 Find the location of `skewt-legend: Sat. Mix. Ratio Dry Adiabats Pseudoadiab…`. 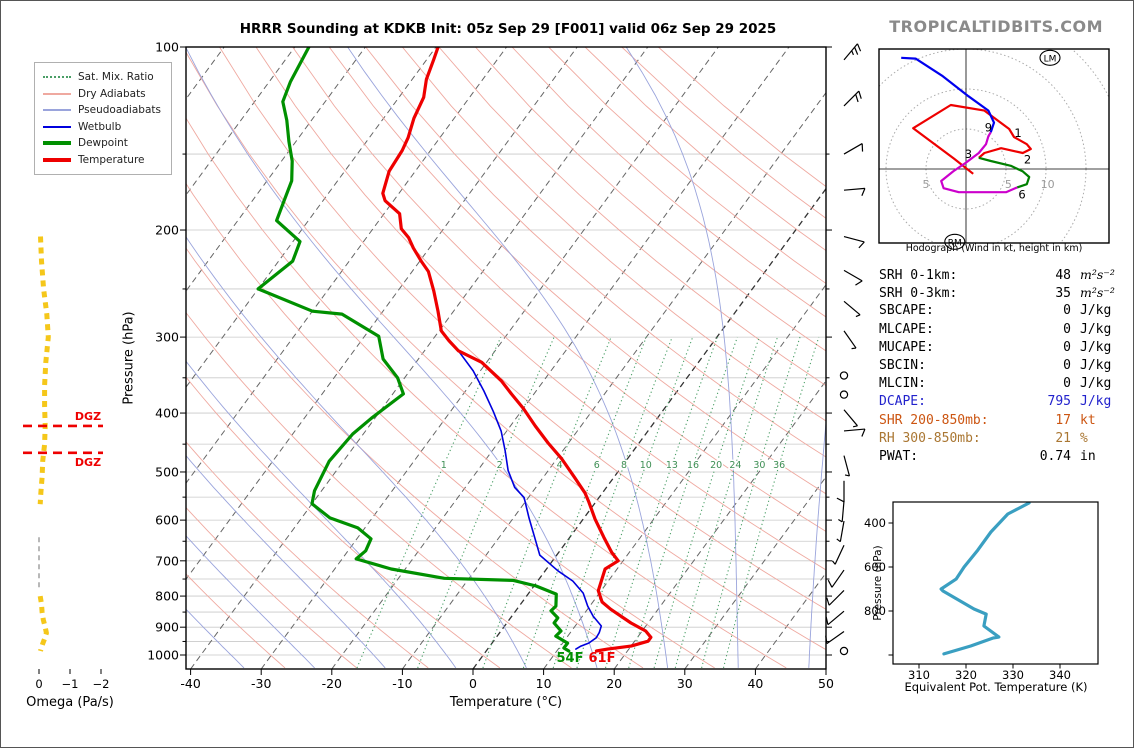

skewt-legend: Sat. Mix. Ratio Dry Adiabats Pseudoadiab… is located at coordinates (103, 118).